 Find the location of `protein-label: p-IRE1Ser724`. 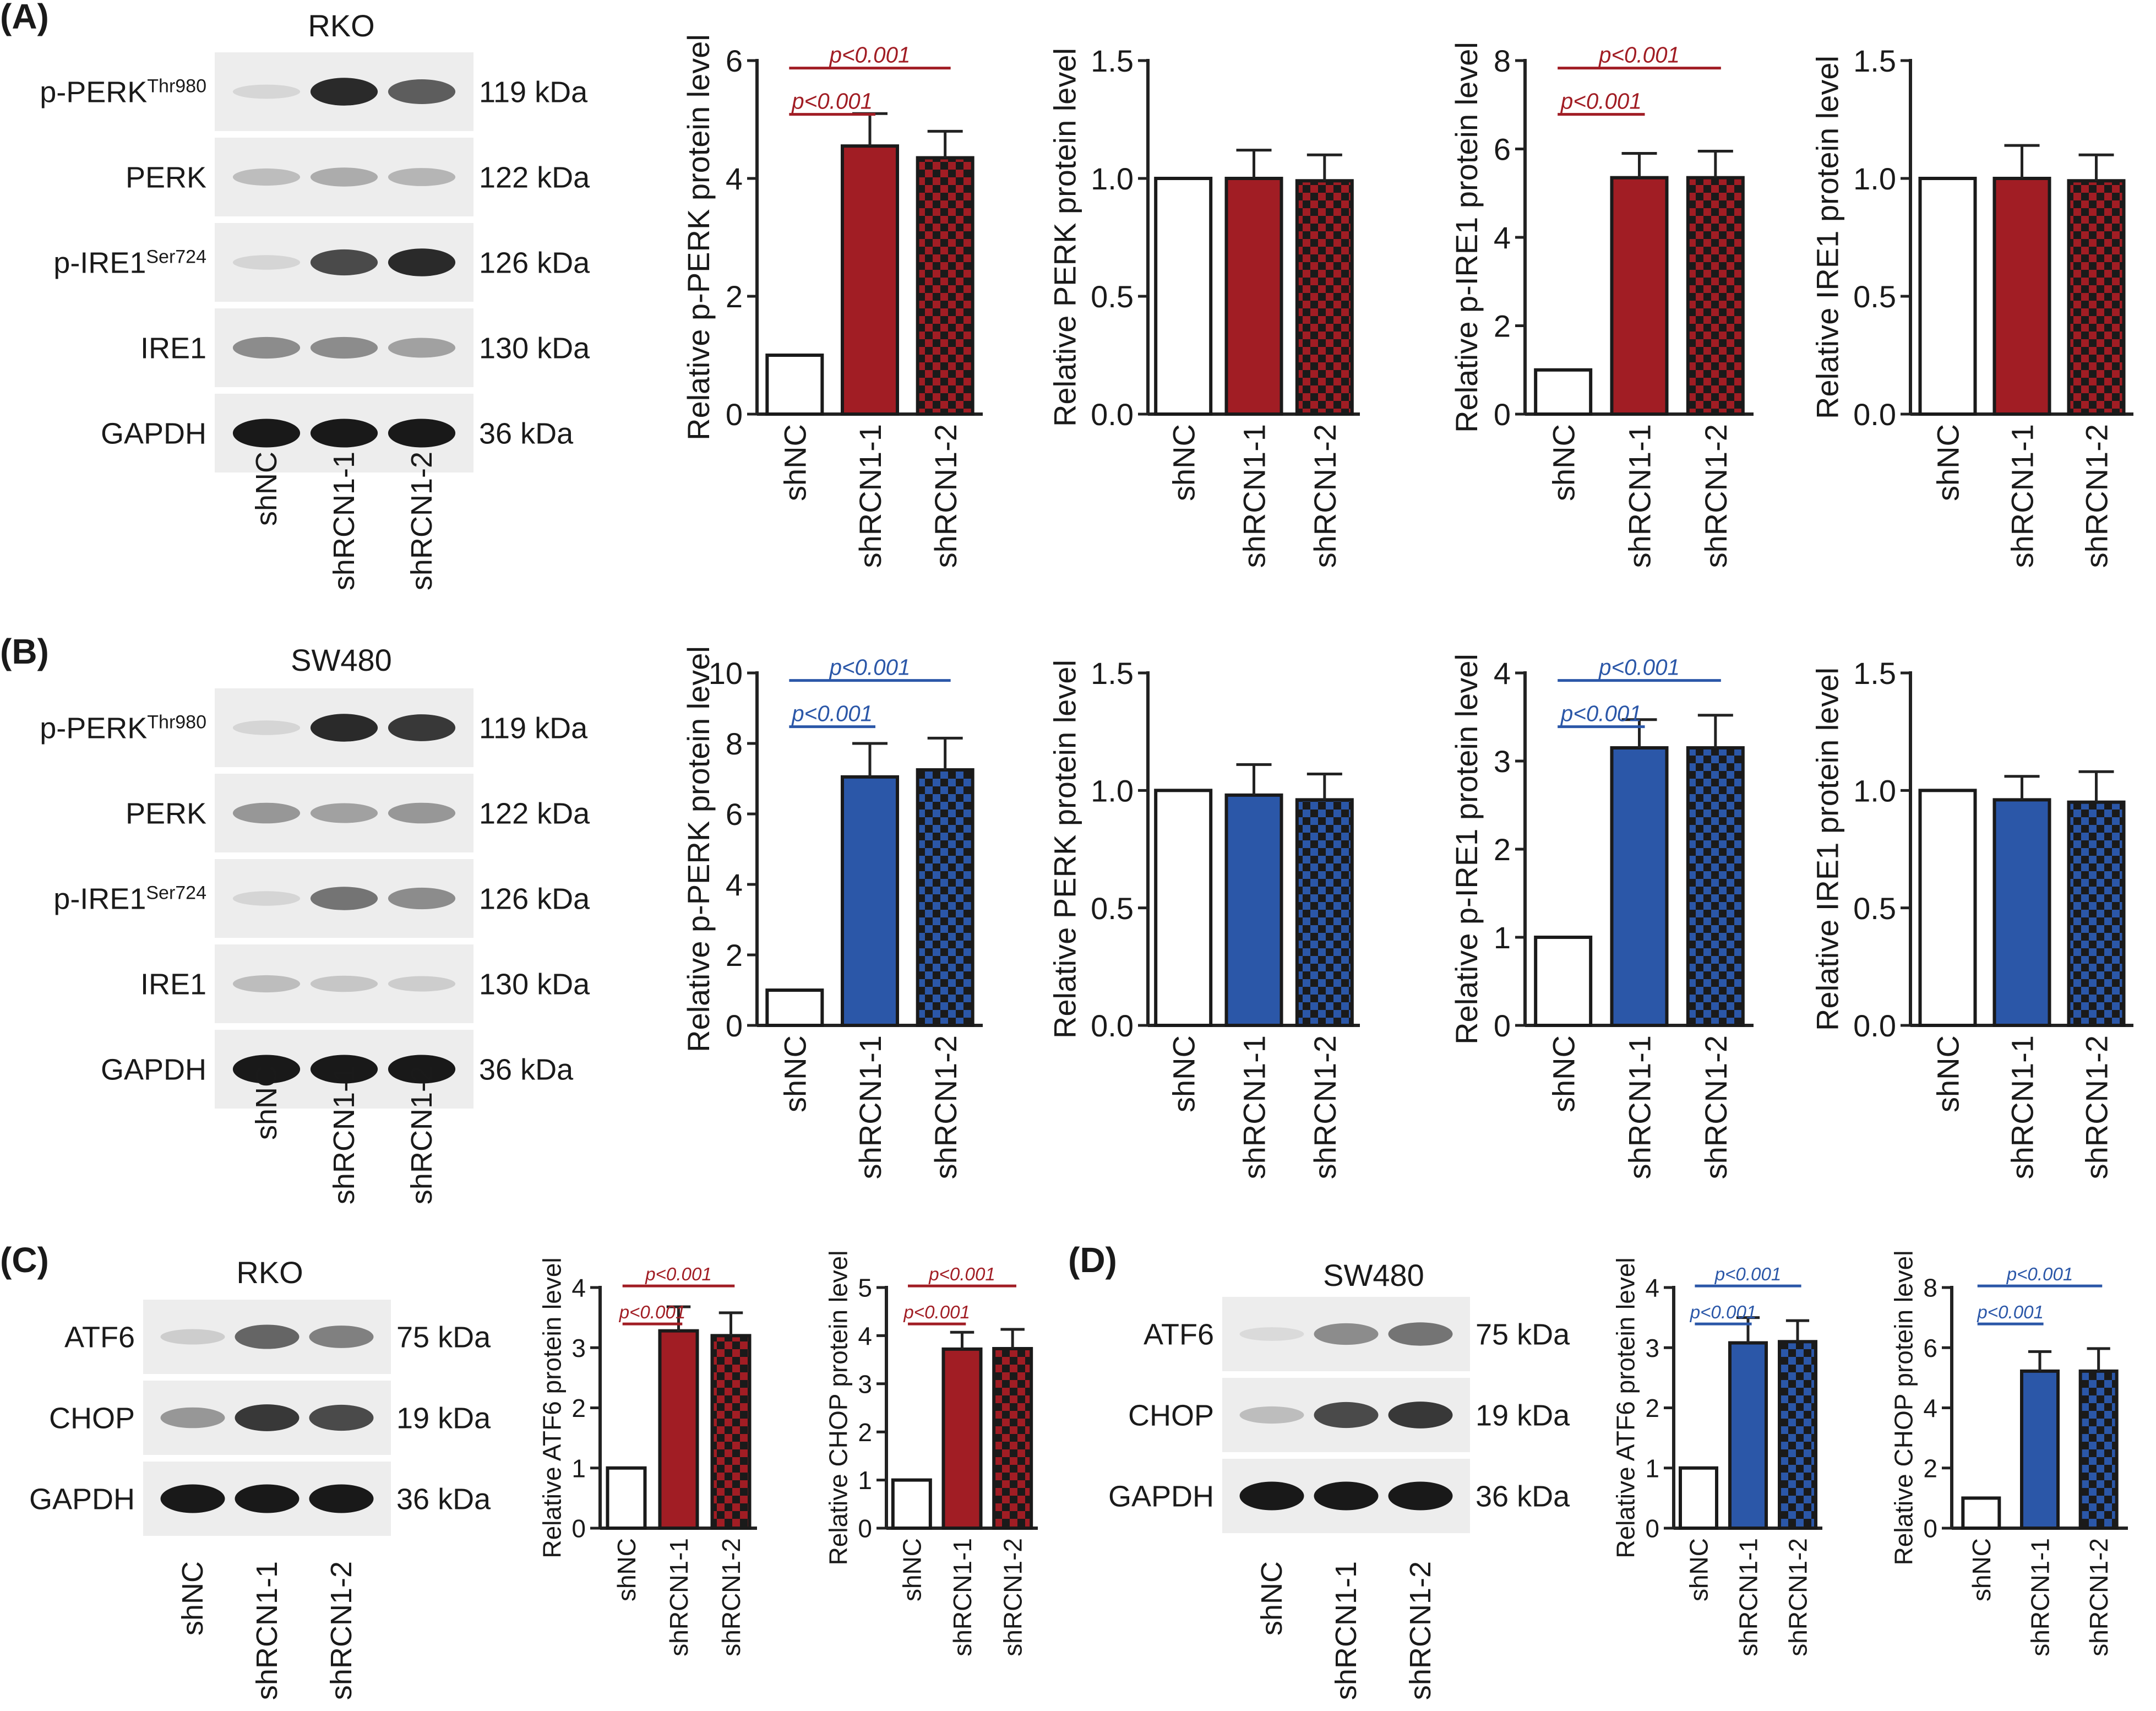

protein-label: p-IRE1Ser724 is located at coordinates (129, 263).